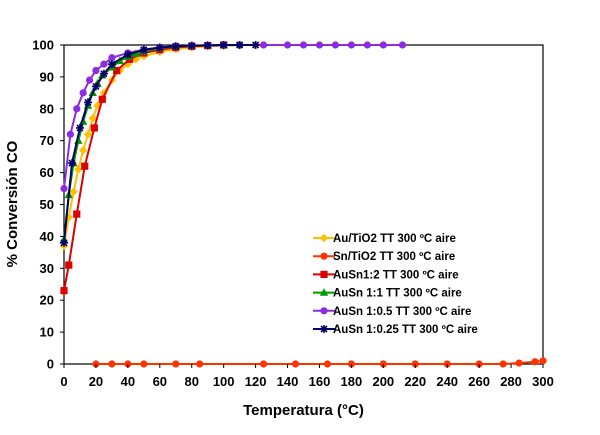  I want to click on series-sn-tio2-tt-300-c-aire, so click(319, 362).